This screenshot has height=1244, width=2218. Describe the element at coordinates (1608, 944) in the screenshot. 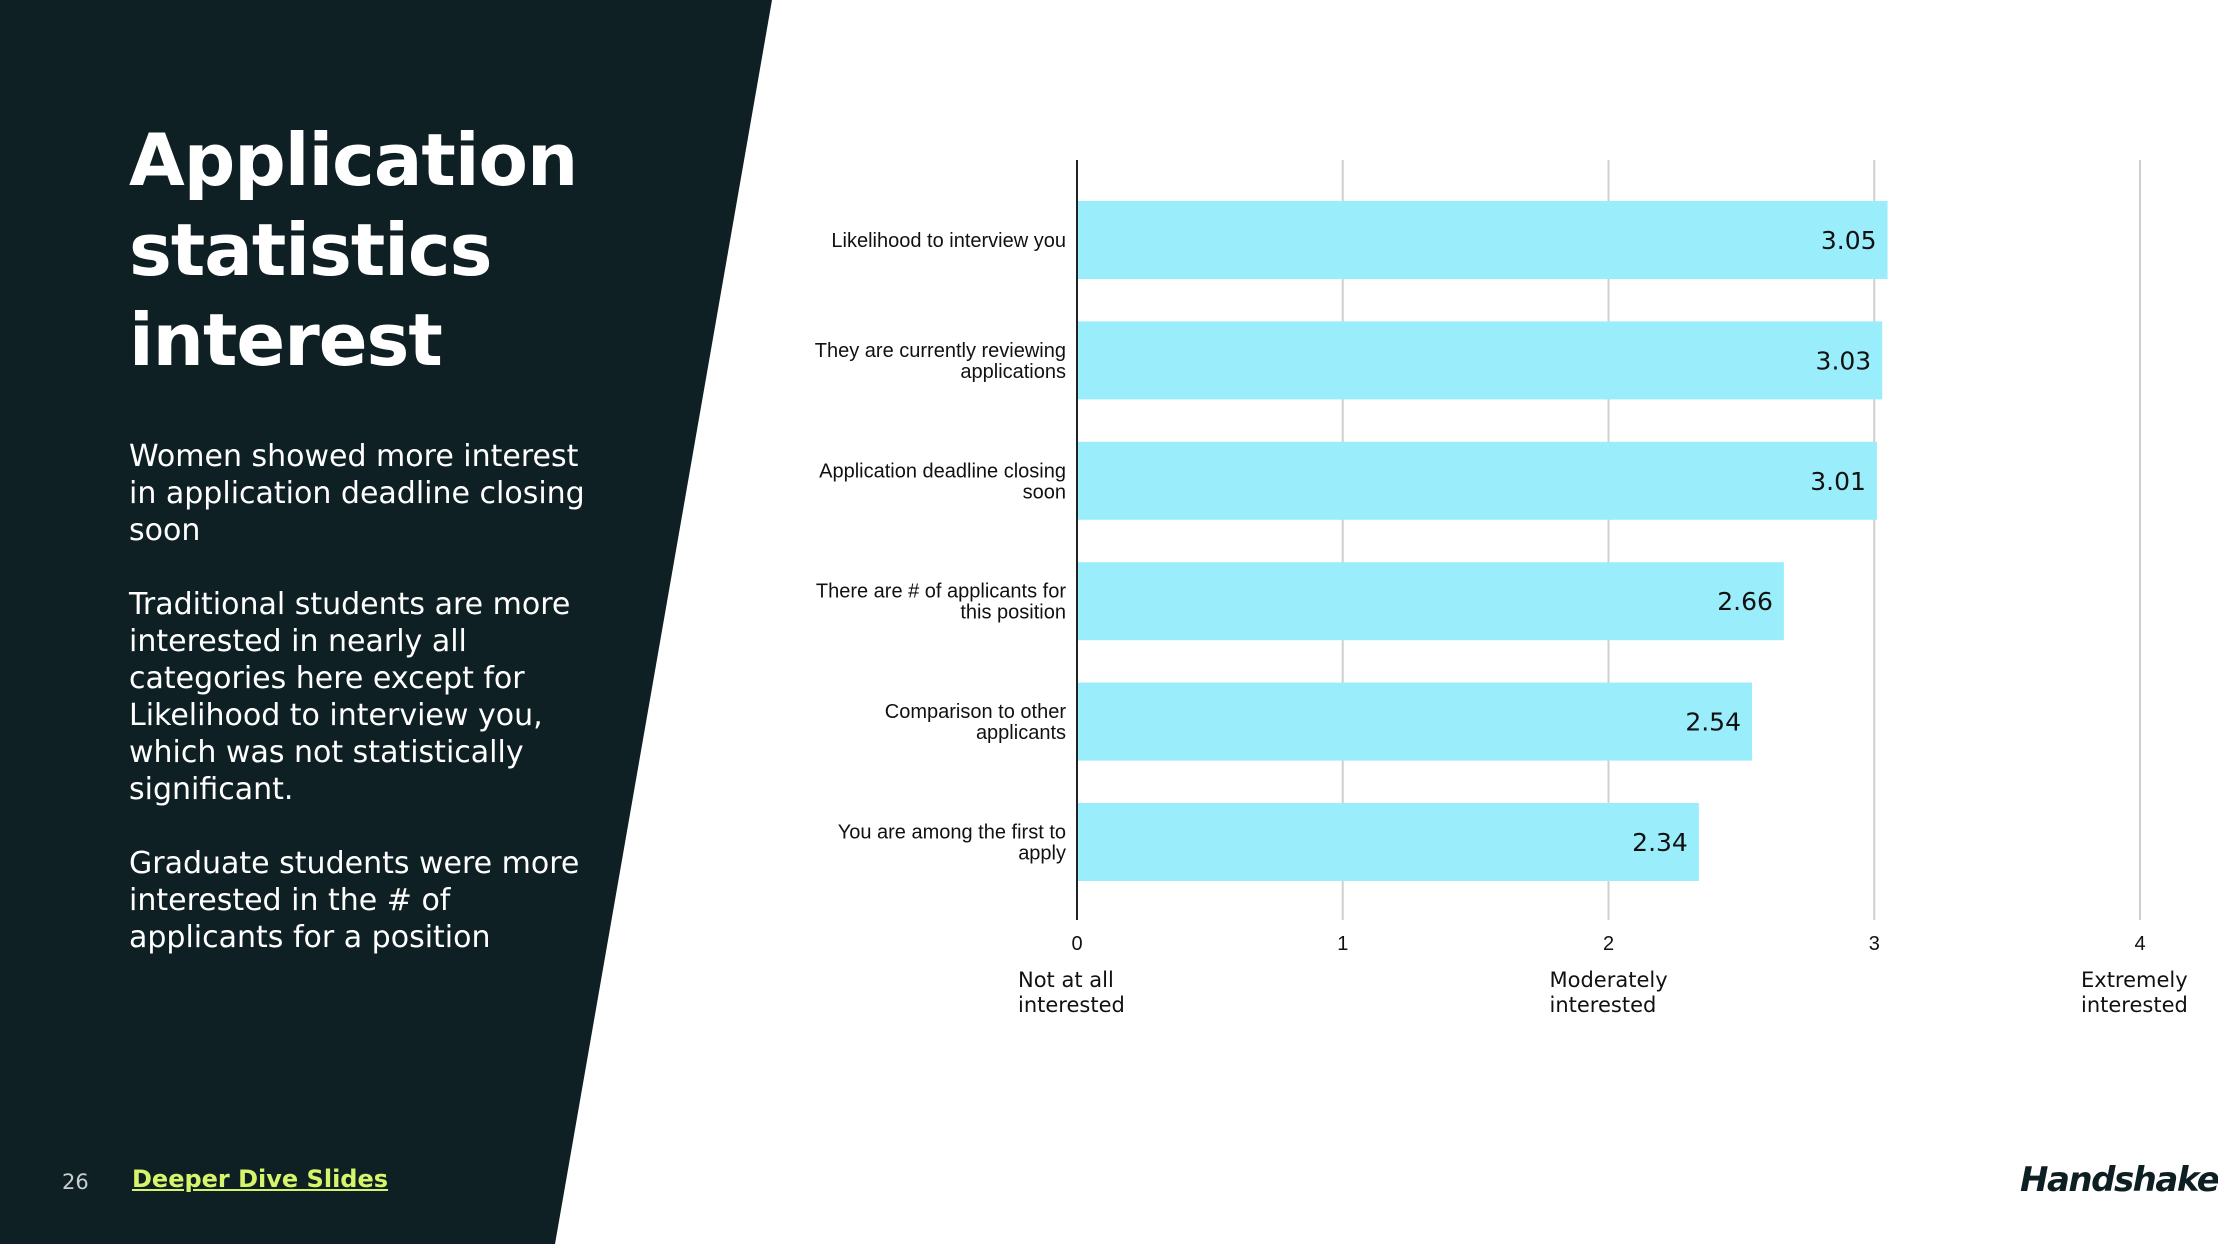

I see `x-tick-label: 2` at that location.